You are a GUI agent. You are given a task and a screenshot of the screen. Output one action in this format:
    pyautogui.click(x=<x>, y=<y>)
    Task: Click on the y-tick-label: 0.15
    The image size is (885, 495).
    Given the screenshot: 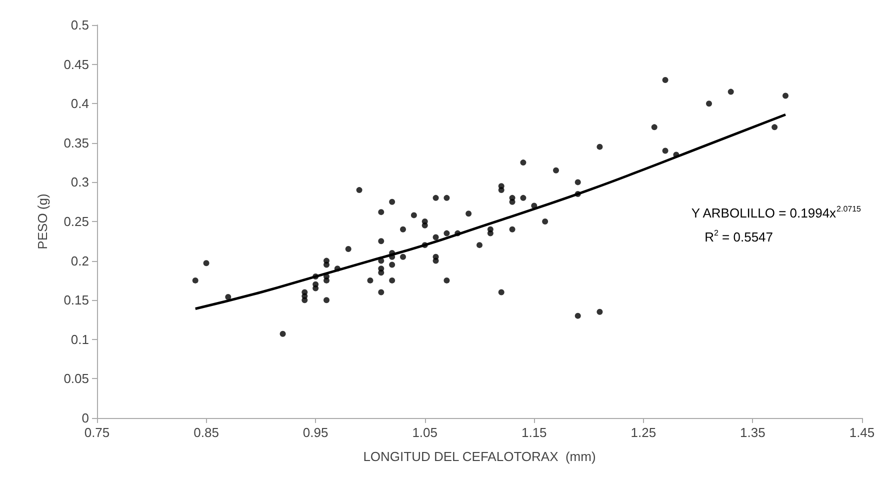 What is the action you would take?
    pyautogui.click(x=76, y=300)
    